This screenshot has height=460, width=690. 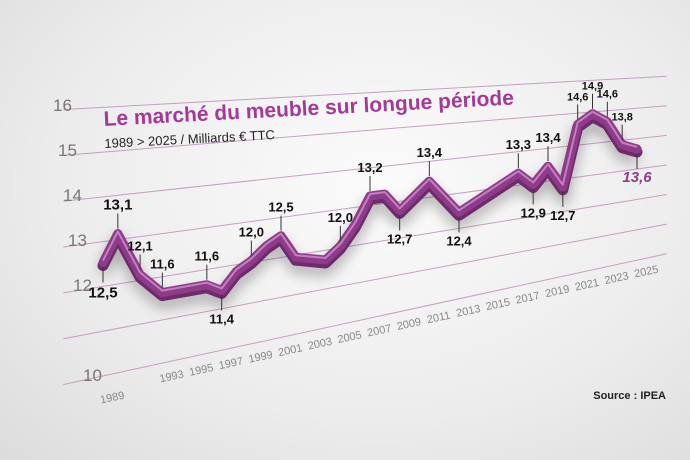 I want to click on x-tick-label: 1995, so click(x=201, y=370).